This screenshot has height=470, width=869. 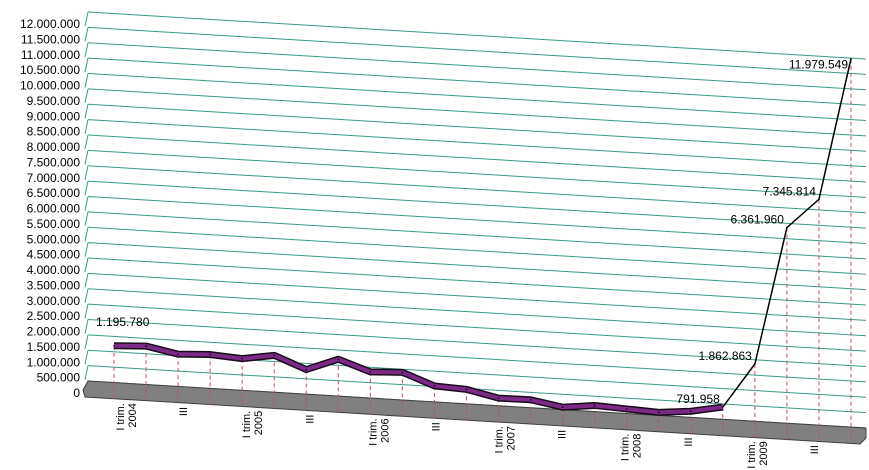 I want to click on y-tick-label: 1.000.000, so click(x=54, y=362).